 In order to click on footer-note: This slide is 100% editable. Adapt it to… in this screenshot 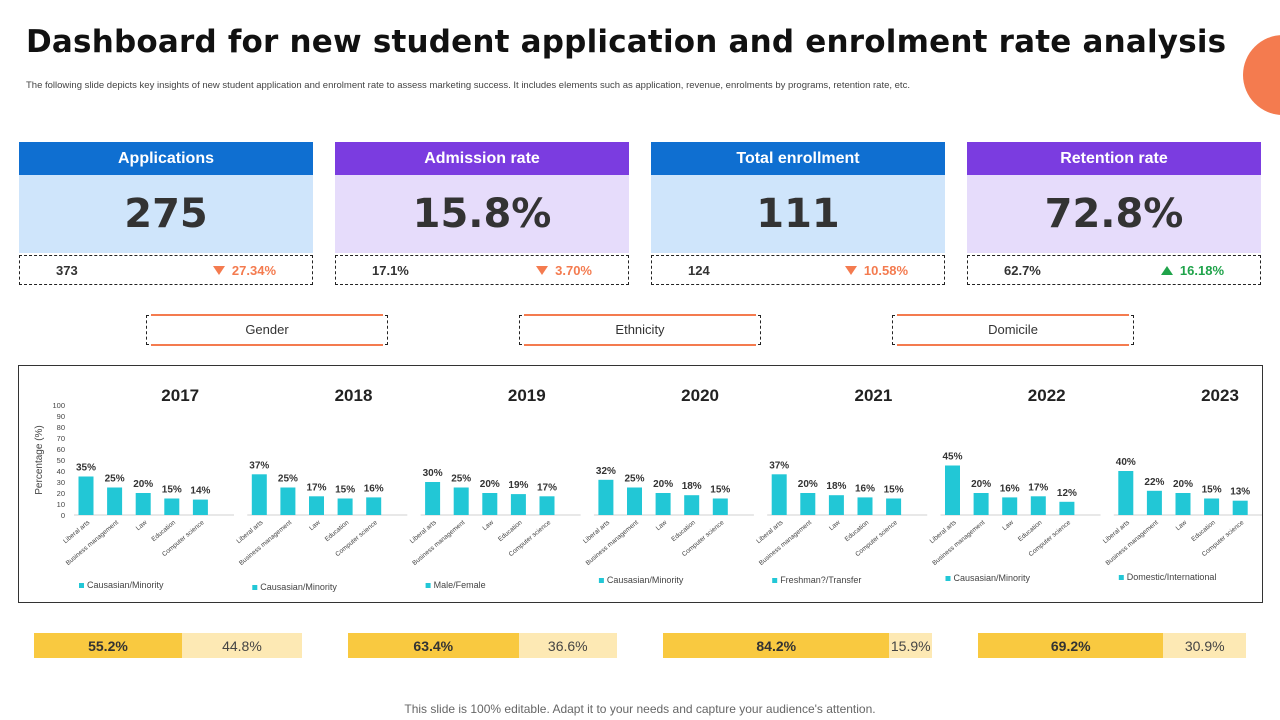, I will do `click(640, 709)`.